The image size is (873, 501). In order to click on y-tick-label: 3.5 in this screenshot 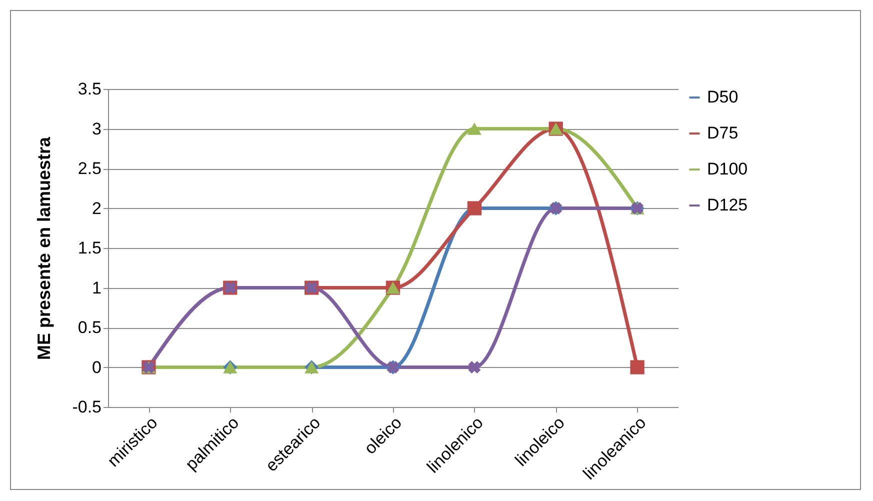, I will do `click(90, 89)`.